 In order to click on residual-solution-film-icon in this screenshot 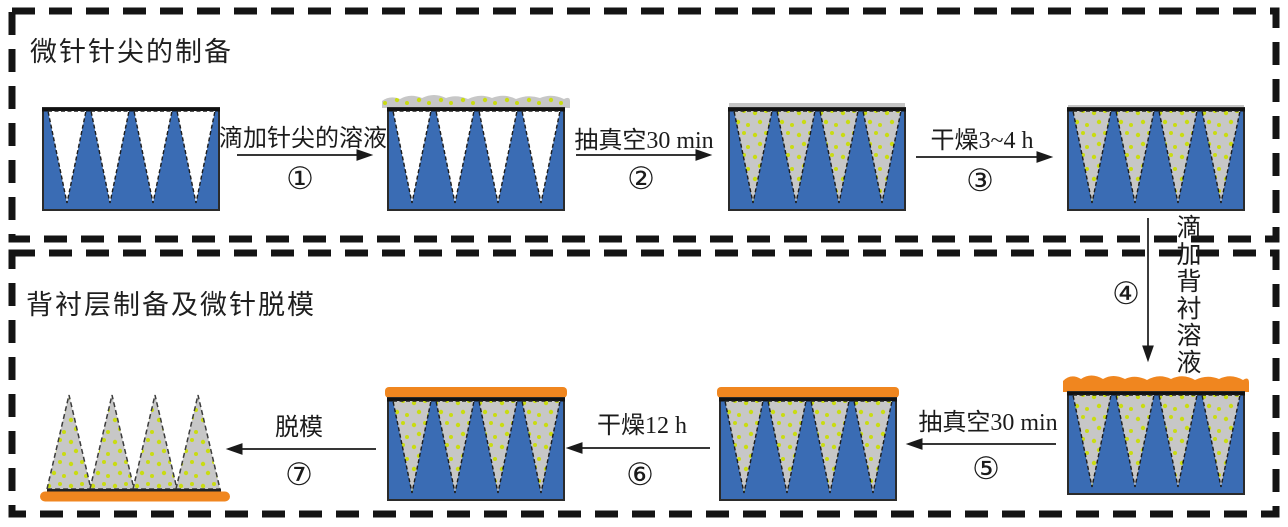, I will do `click(817, 105)`.